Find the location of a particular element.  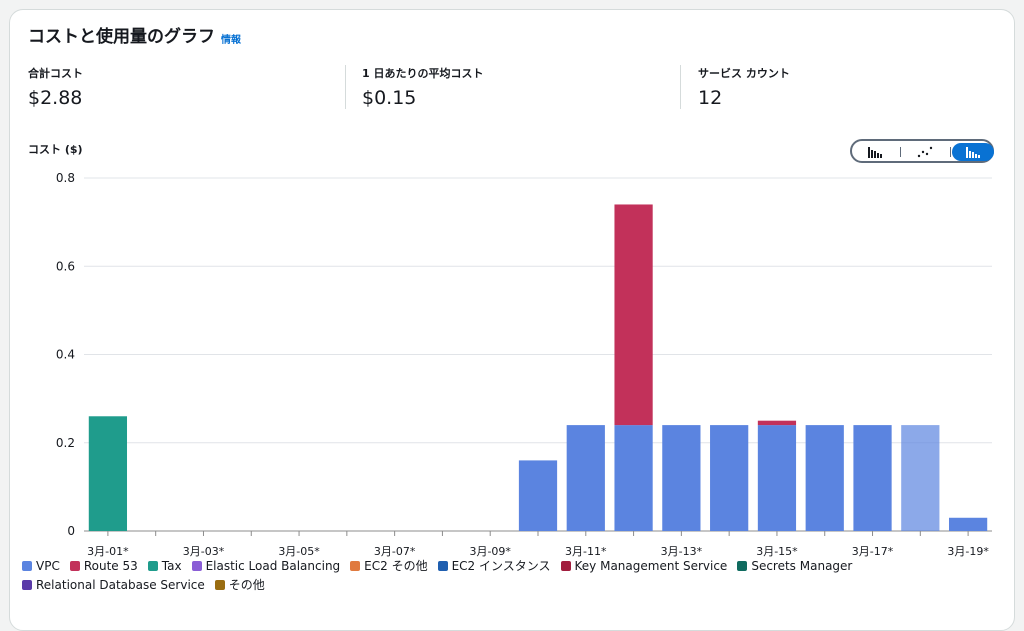

y-tick-label: 0.6 is located at coordinates (65, 266).